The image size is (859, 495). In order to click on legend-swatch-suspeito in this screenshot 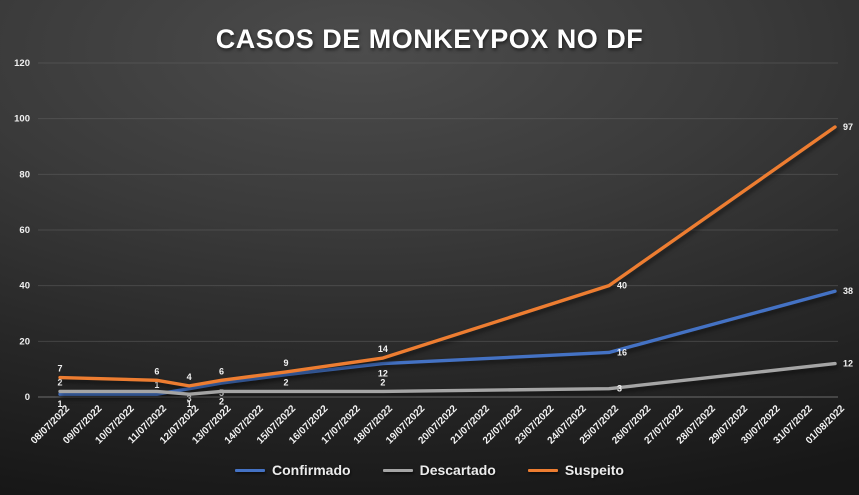, I will do `click(542, 470)`.